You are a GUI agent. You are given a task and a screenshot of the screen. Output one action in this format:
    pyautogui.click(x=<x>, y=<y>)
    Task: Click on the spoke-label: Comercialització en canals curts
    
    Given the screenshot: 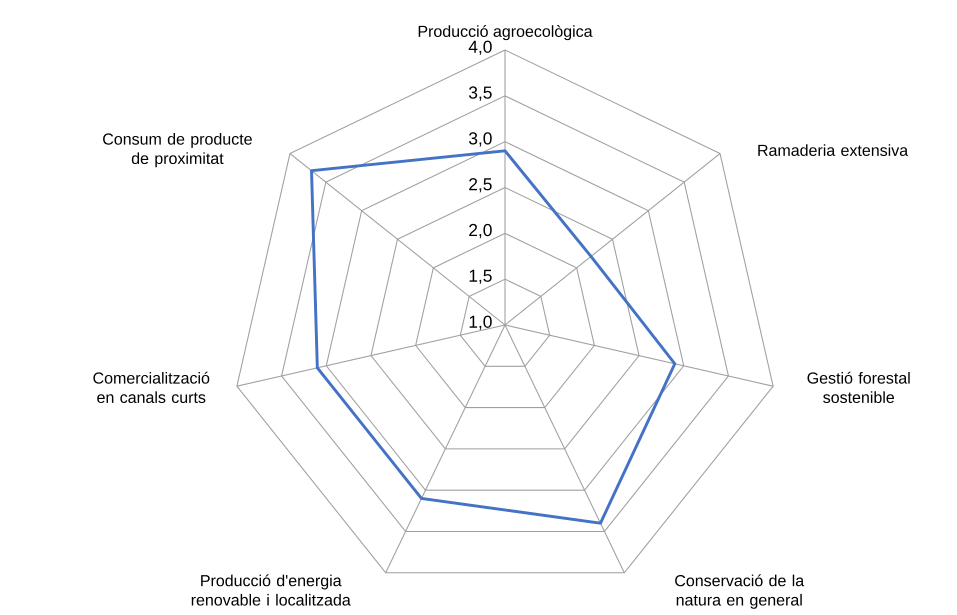 What is the action you would take?
    pyautogui.click(x=151, y=388)
    